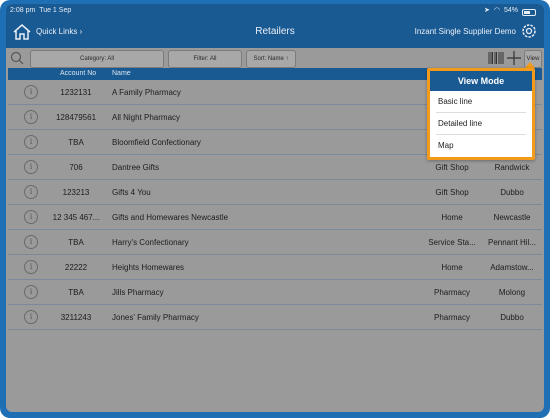  What do you see at coordinates (136, 167) in the screenshot?
I see `retailer-name: Dantree Gifts` at bounding box center [136, 167].